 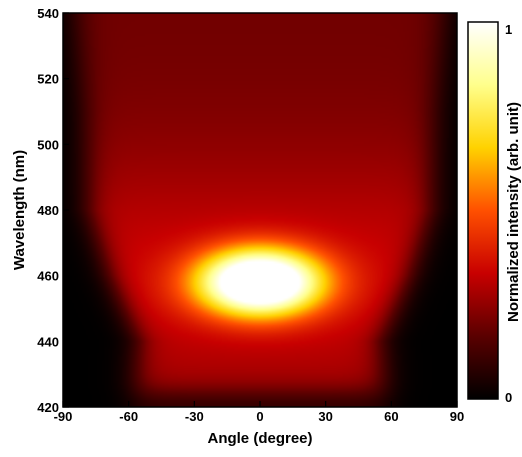 What do you see at coordinates (48, 144) in the screenshot?
I see `y-tick-label: 500` at bounding box center [48, 144].